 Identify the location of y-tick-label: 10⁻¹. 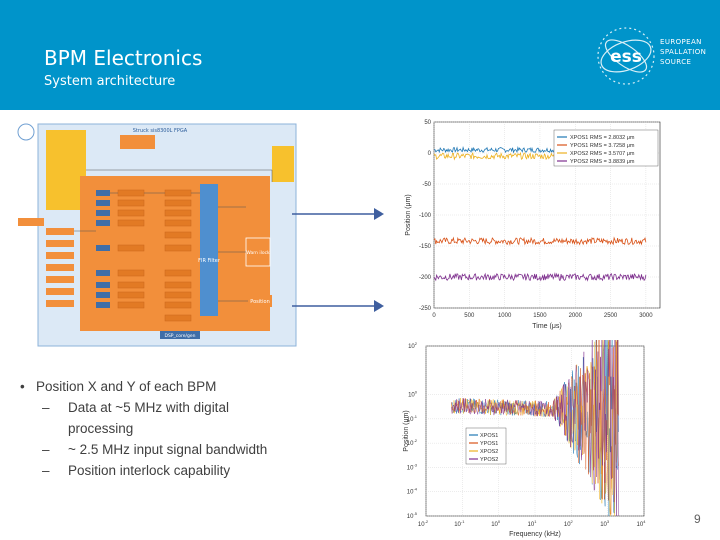
(412, 418).